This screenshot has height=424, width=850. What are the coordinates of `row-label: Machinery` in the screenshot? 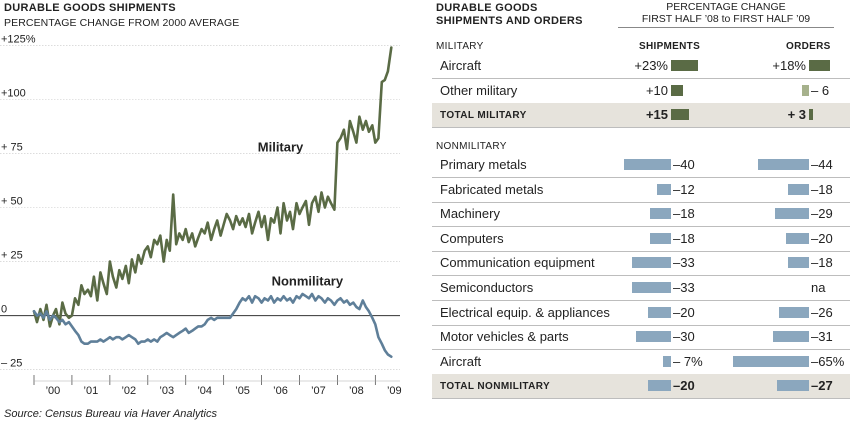 It's located at (470, 214).